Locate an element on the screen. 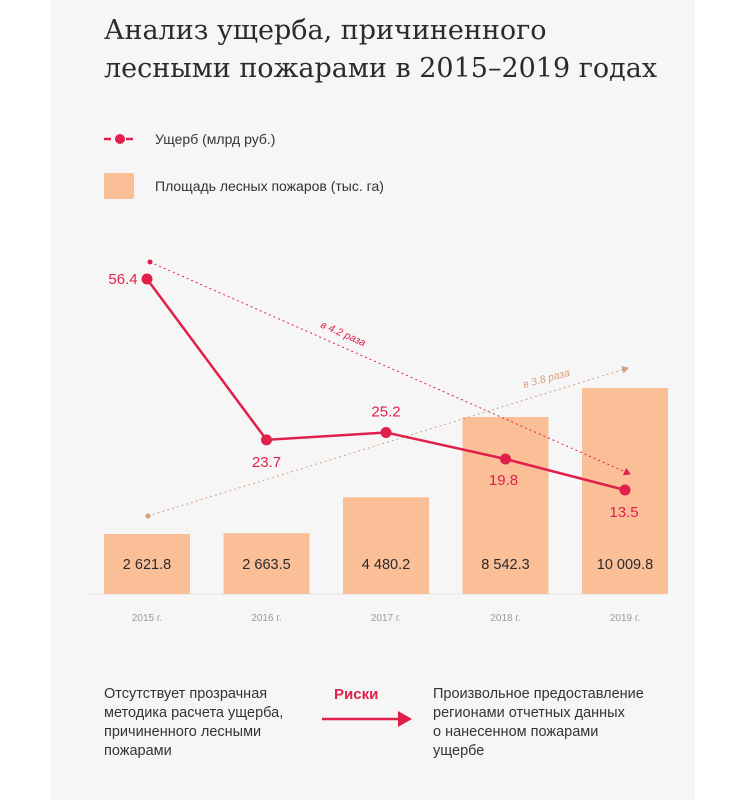 This screenshot has height=800, width=739. damage-value-label: 56.4 is located at coordinates (122, 279).